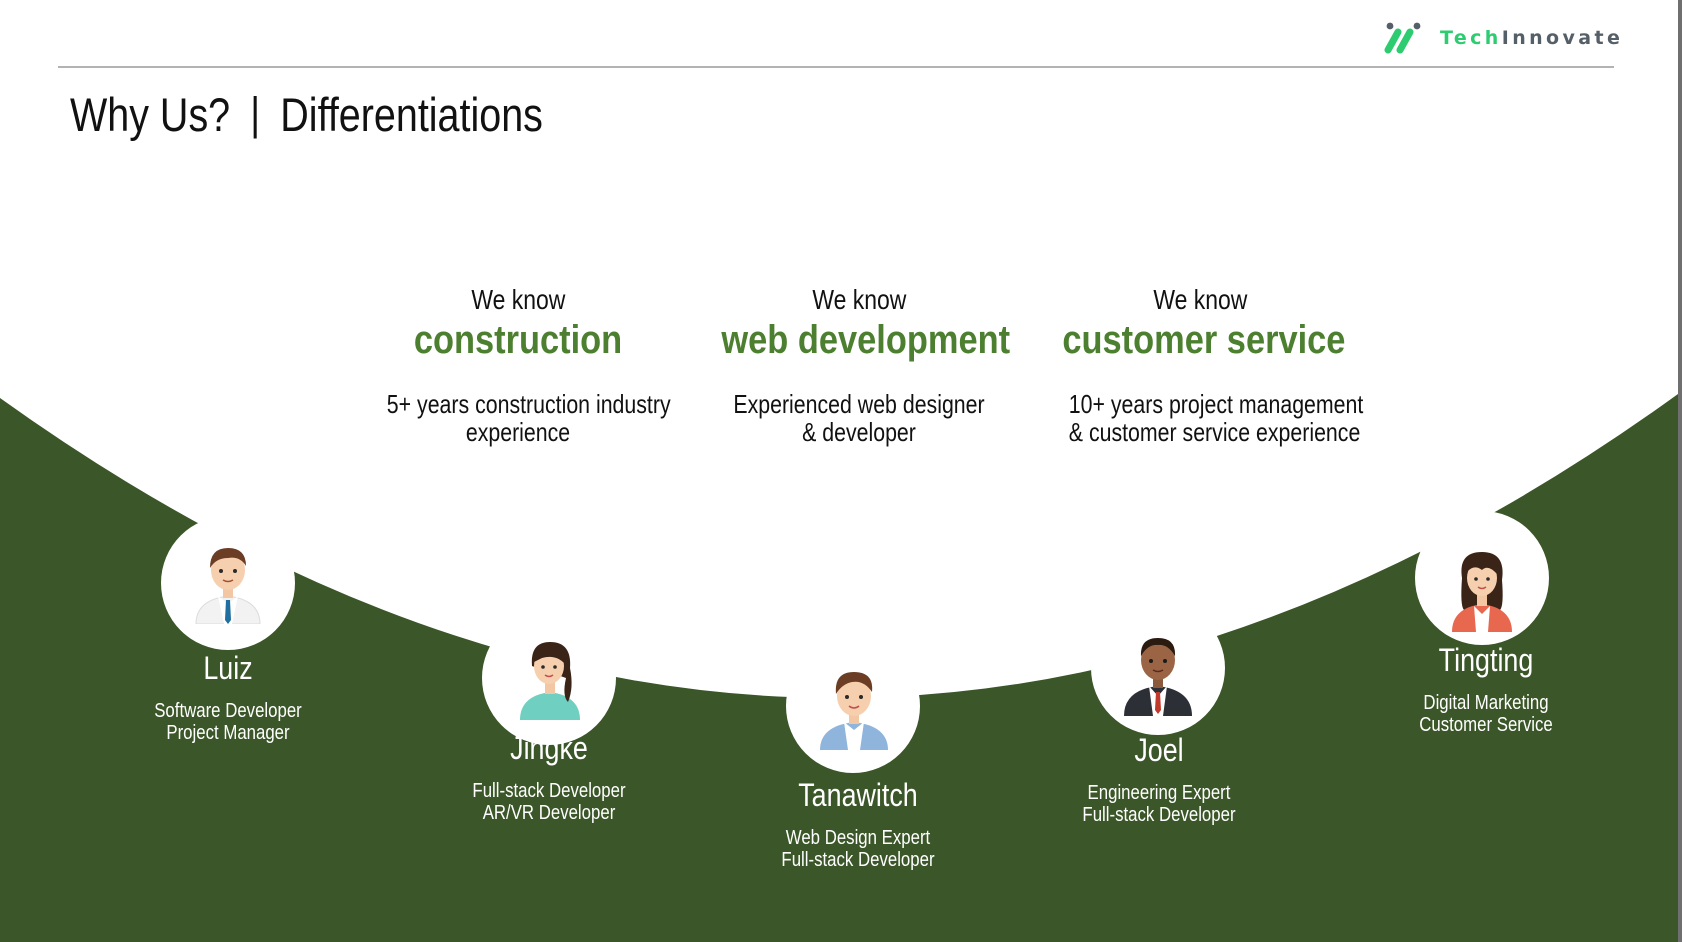 The width and height of the screenshot is (1682, 942). Describe the element at coordinates (550, 681) in the screenshot. I see `woman-teal-top-icon` at that location.